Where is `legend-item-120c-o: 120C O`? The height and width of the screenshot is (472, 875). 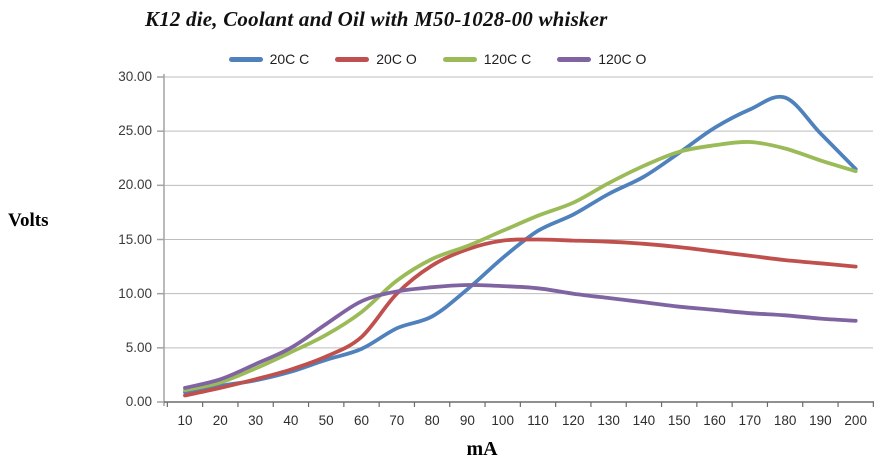
legend-item-120c-o: 120C O is located at coordinates (601, 59).